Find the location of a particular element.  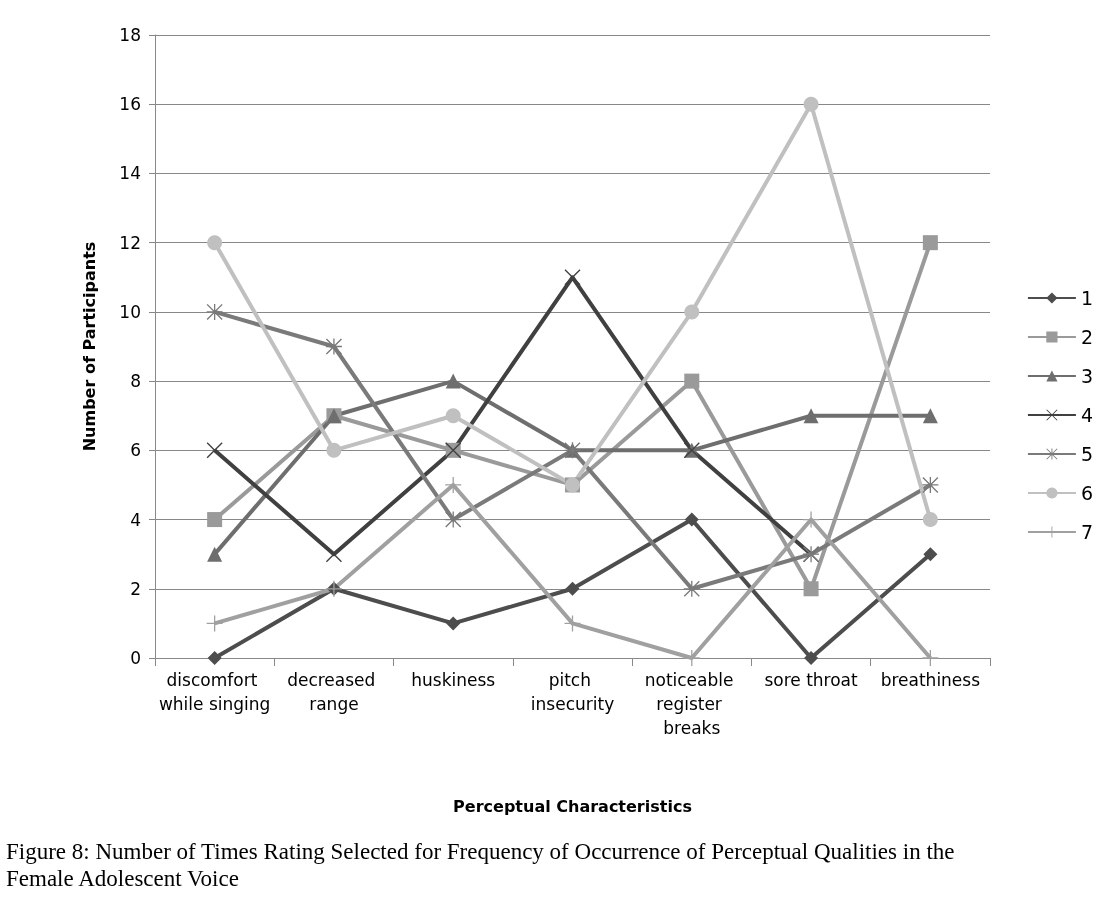

x-tick-label: sore throat is located at coordinates (811, 680).